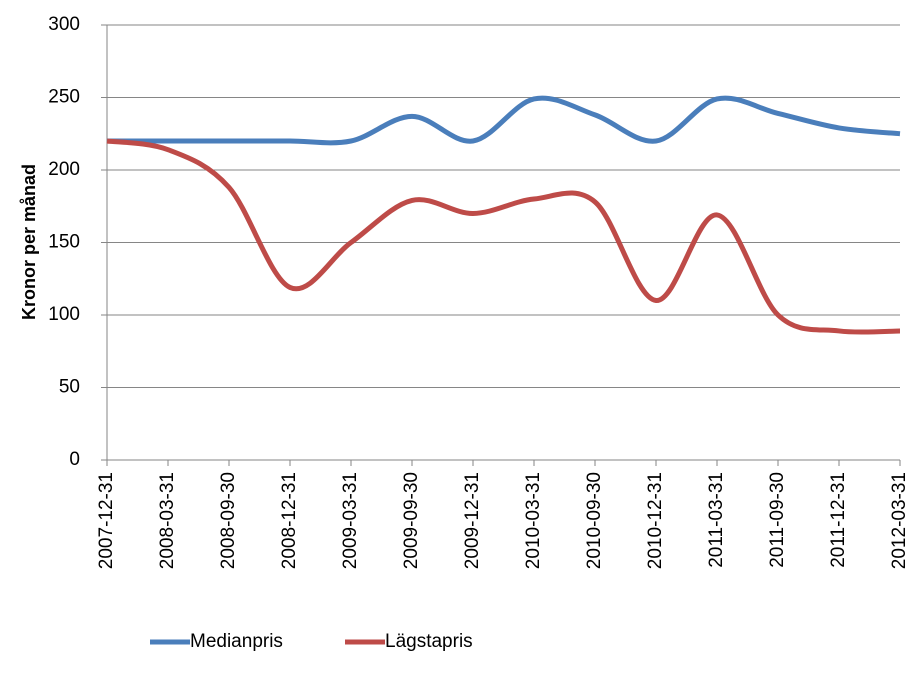 The width and height of the screenshot is (912, 689). I want to click on x-tick-label: 2011-09-30, so click(777, 520).